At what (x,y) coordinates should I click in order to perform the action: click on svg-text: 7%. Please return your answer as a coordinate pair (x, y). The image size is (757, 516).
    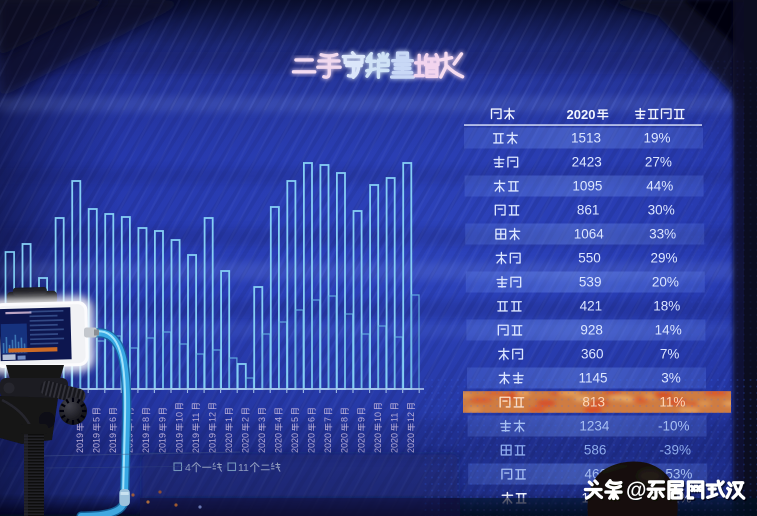
    Looking at the image, I should click on (670, 354).